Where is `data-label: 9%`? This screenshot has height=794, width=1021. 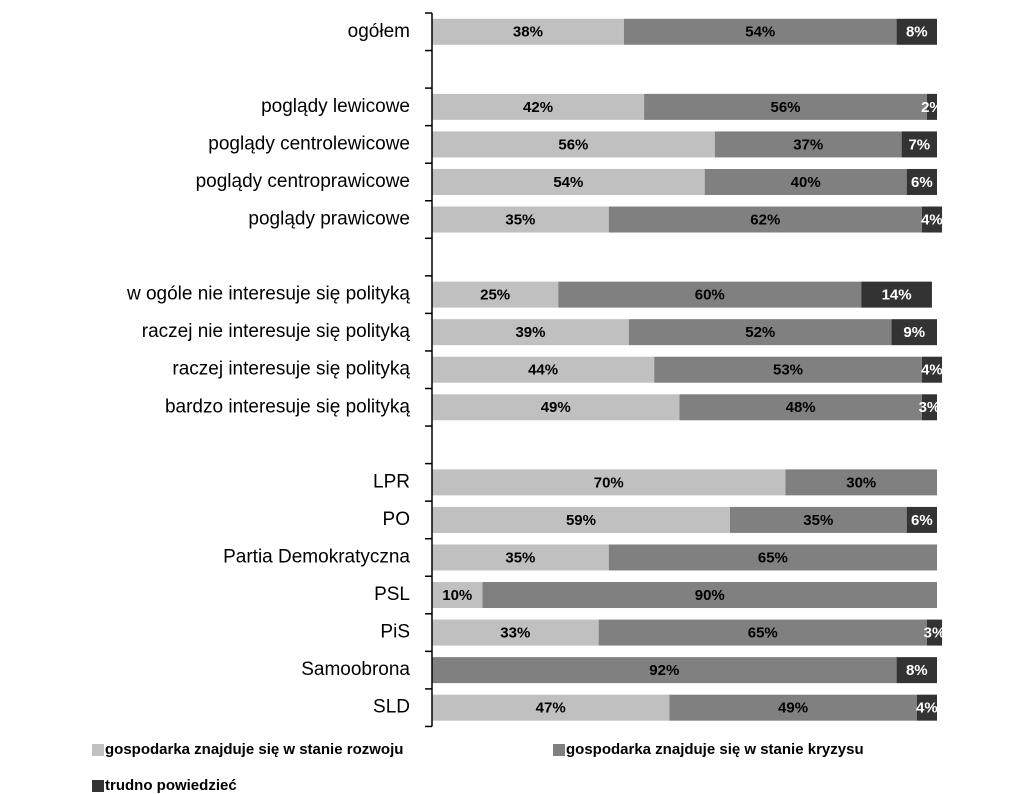
data-label: 9% is located at coordinates (914, 332).